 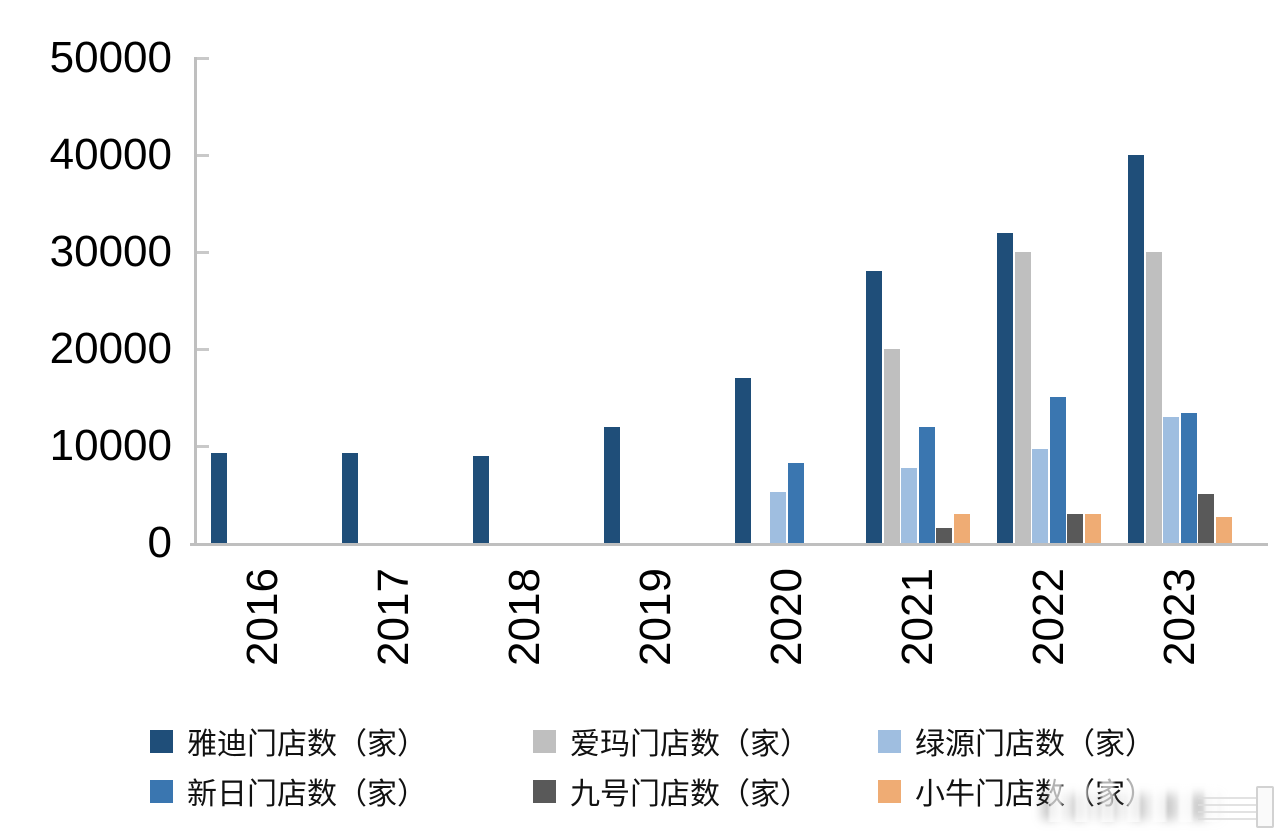 I want to click on bar-ninebot-2023, so click(x=1206, y=518).